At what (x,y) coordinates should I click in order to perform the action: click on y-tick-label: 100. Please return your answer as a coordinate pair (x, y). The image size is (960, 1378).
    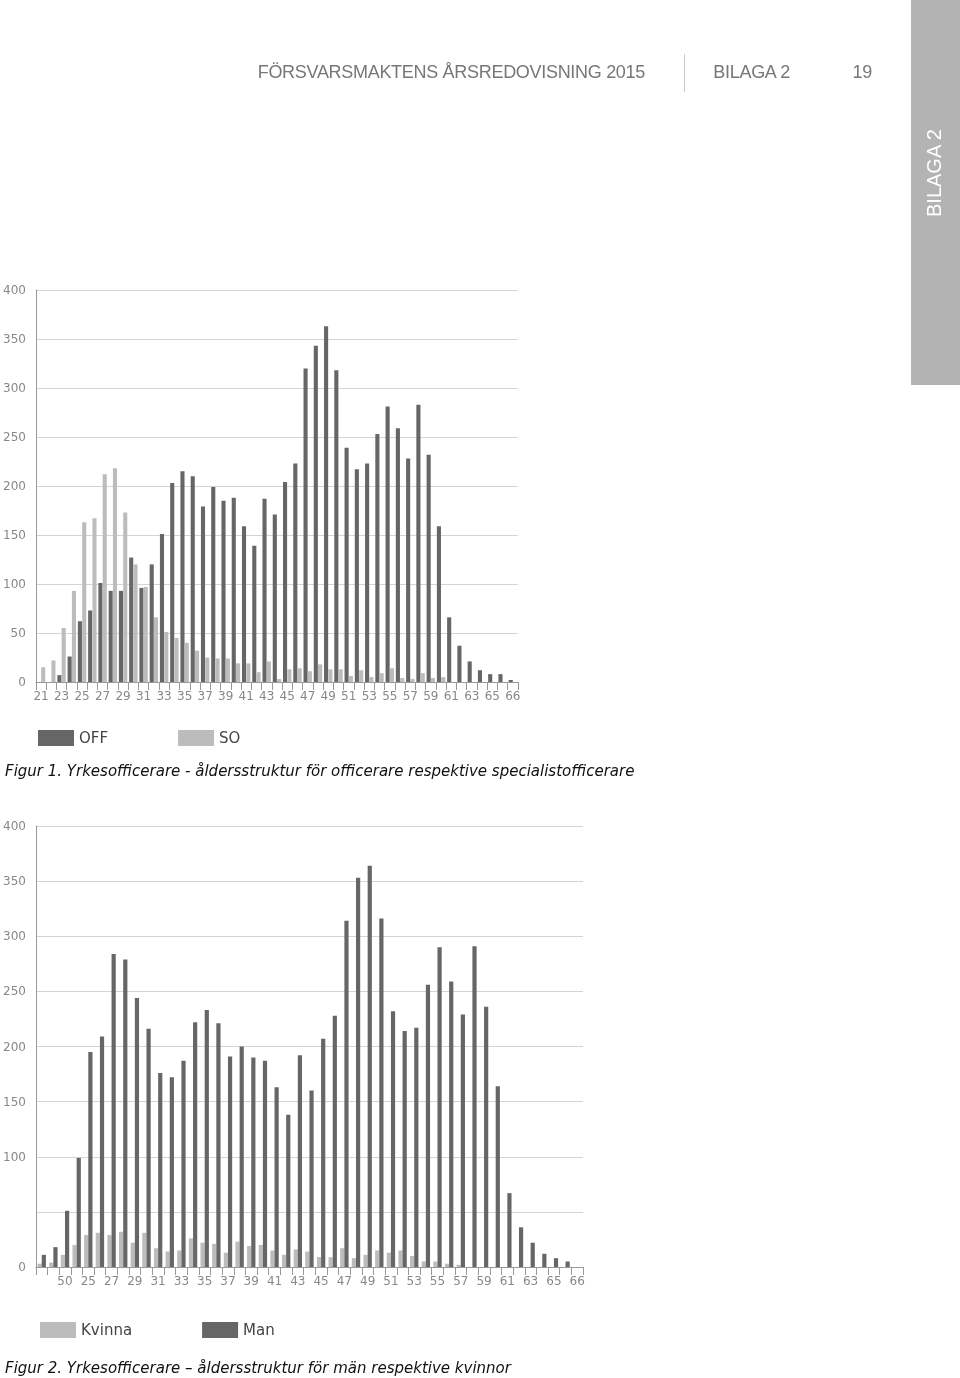
    Looking at the image, I should click on (14, 584).